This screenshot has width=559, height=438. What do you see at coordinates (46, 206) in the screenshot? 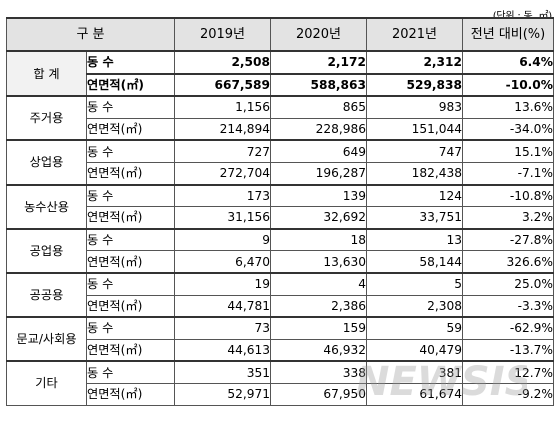
I see `category-cell: 농수산용` at bounding box center [46, 206].